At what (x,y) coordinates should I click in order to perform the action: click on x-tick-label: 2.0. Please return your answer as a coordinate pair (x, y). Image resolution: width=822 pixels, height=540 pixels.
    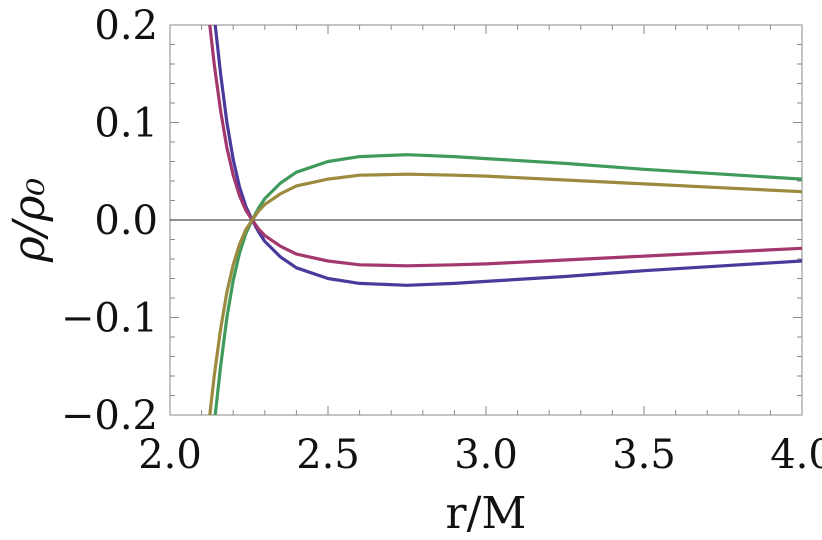
    Looking at the image, I should click on (170, 455).